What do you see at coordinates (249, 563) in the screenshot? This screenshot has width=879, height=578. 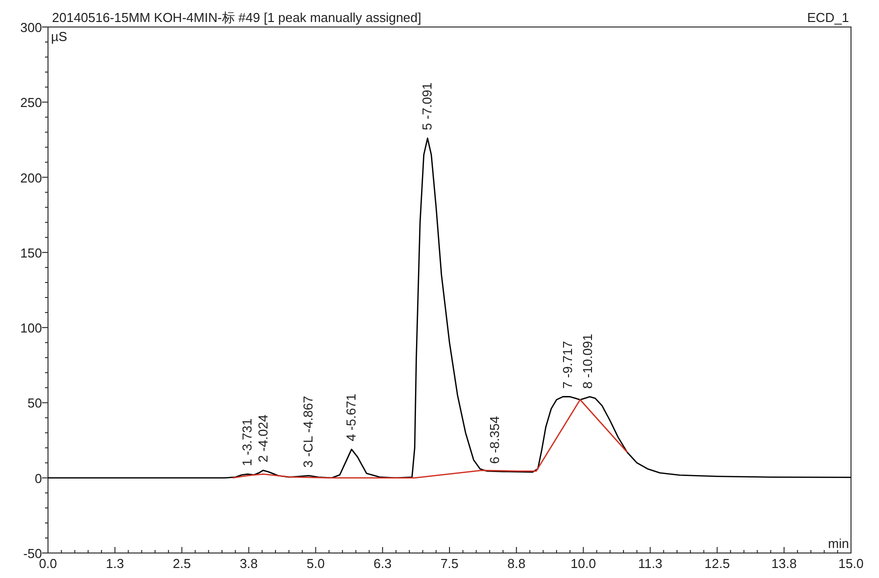 I see `x-tick-label: 3.8` at bounding box center [249, 563].